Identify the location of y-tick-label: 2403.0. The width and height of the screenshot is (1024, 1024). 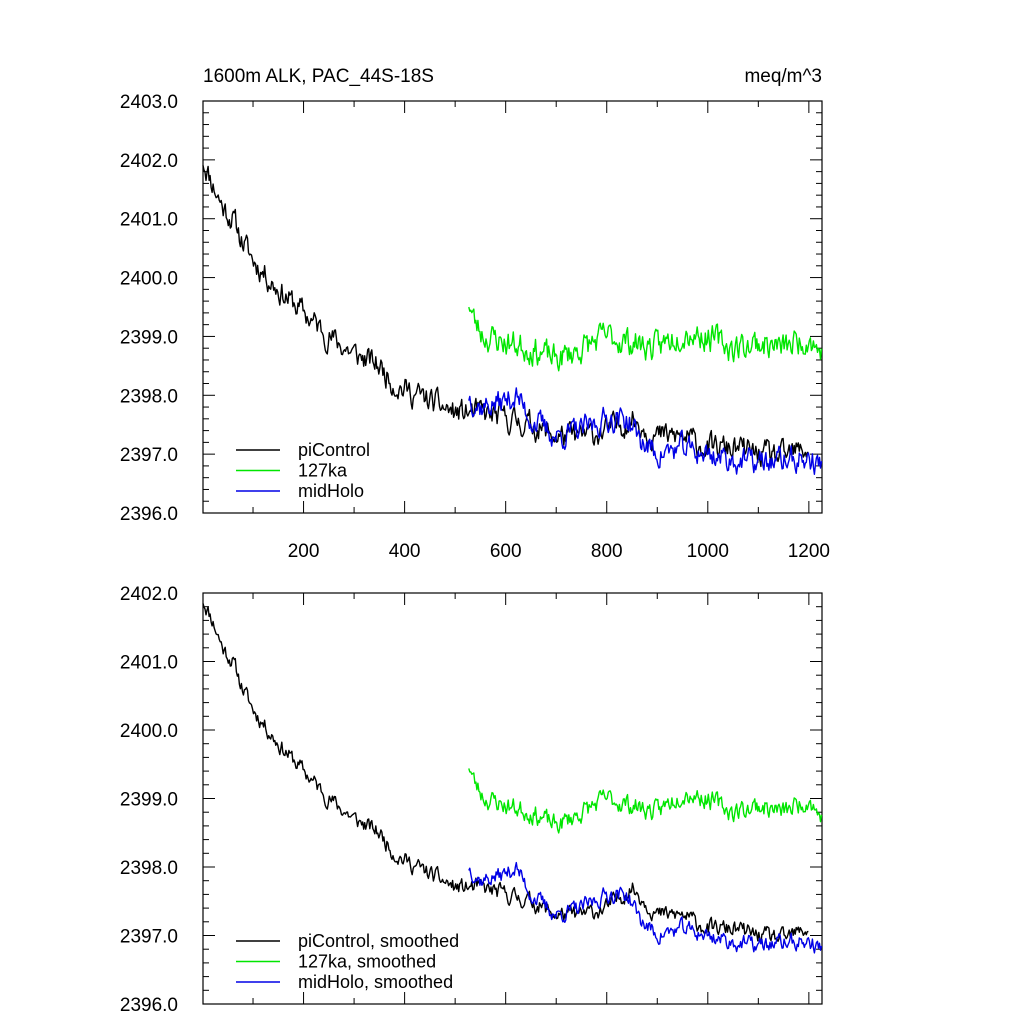
(149, 102).